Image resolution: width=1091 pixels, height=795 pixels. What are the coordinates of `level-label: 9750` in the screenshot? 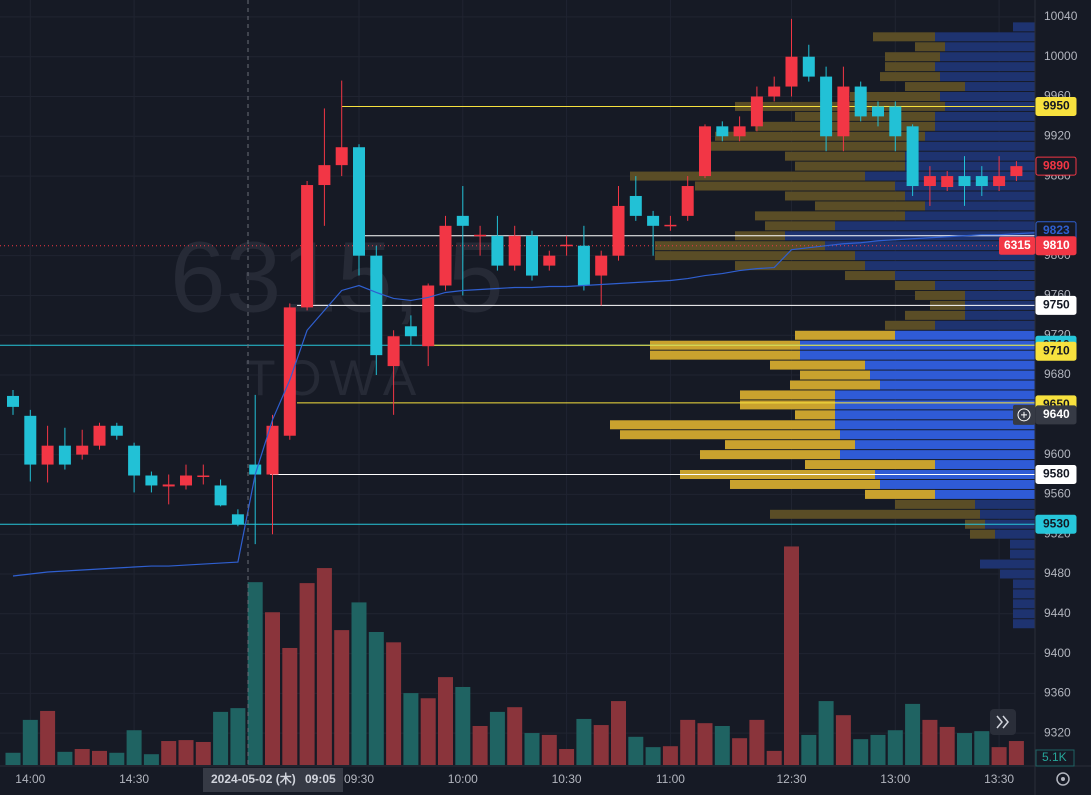 It's located at (1056, 305).